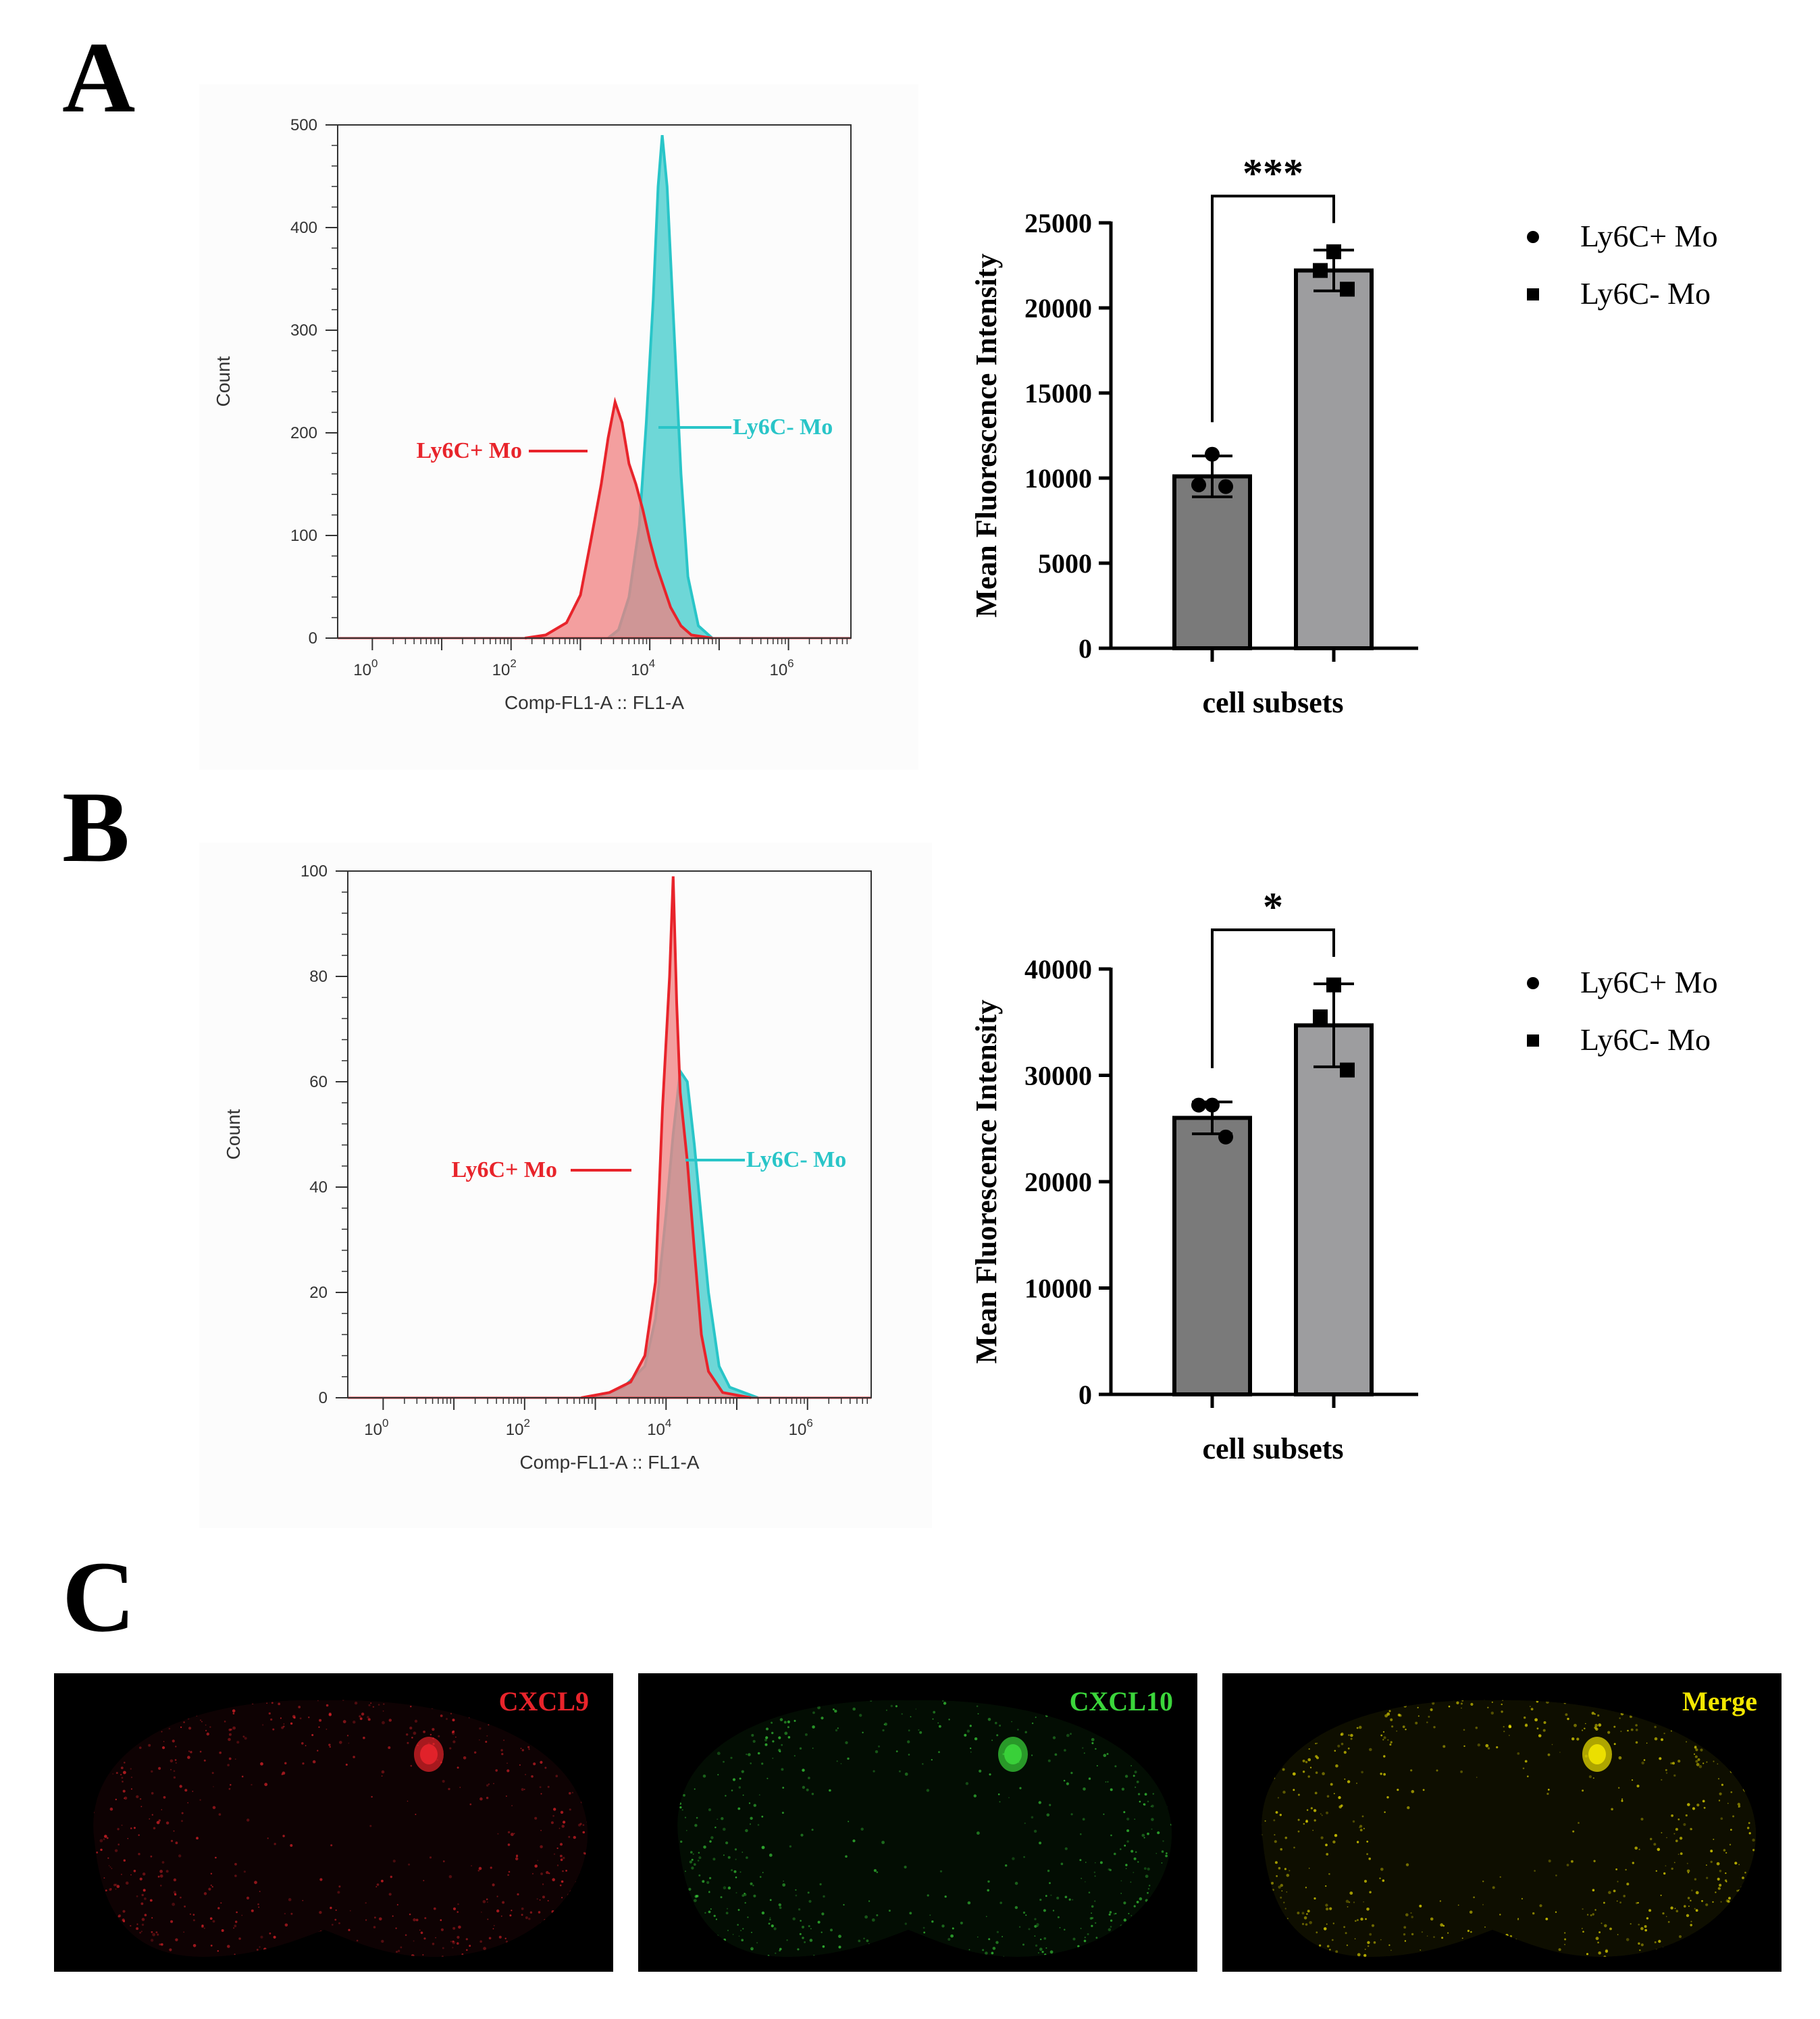 The width and height of the screenshot is (1820, 2019). Describe the element at coordinates (1273, 907) in the screenshot. I see `significance-stars: *` at that location.